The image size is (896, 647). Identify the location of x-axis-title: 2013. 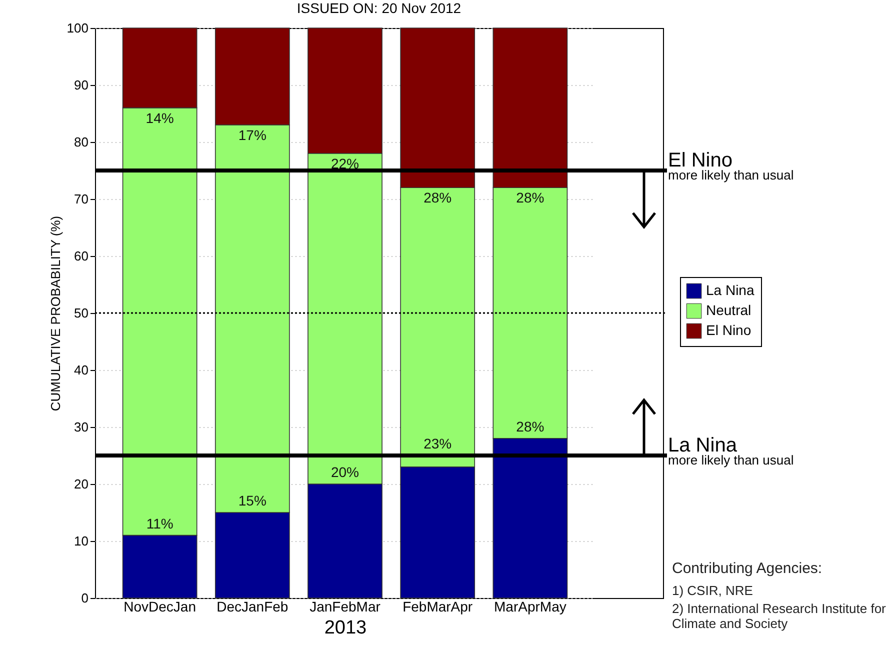
(345, 628).